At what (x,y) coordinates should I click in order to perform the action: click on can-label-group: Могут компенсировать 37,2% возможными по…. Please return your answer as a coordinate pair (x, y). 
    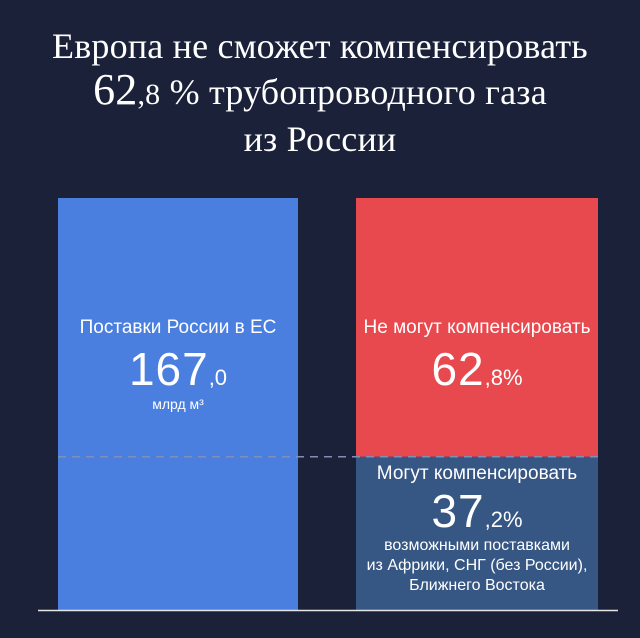
    Looking at the image, I should click on (477, 529).